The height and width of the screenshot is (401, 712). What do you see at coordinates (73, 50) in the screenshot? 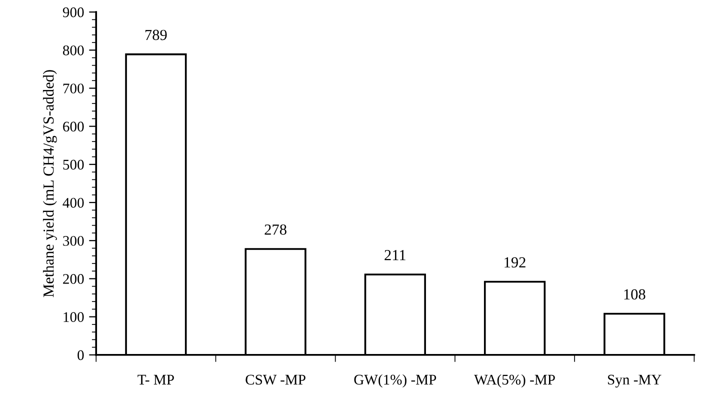
I see `y-tick-label: 800` at bounding box center [73, 50].